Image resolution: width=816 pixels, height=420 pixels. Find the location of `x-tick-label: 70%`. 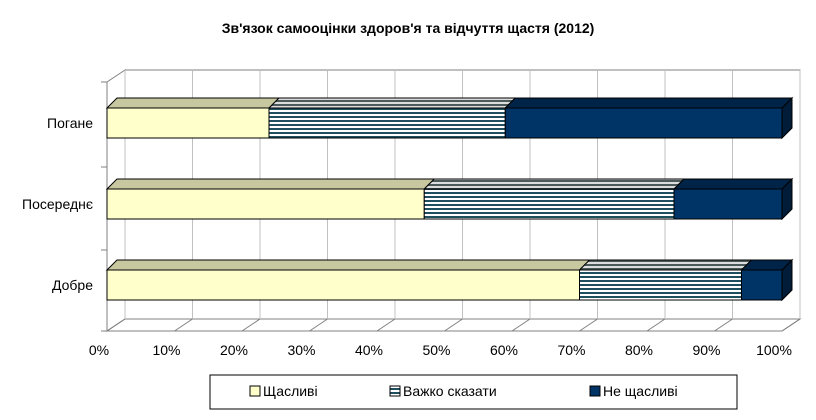

x-tick-label: 70% is located at coordinates (571, 350).